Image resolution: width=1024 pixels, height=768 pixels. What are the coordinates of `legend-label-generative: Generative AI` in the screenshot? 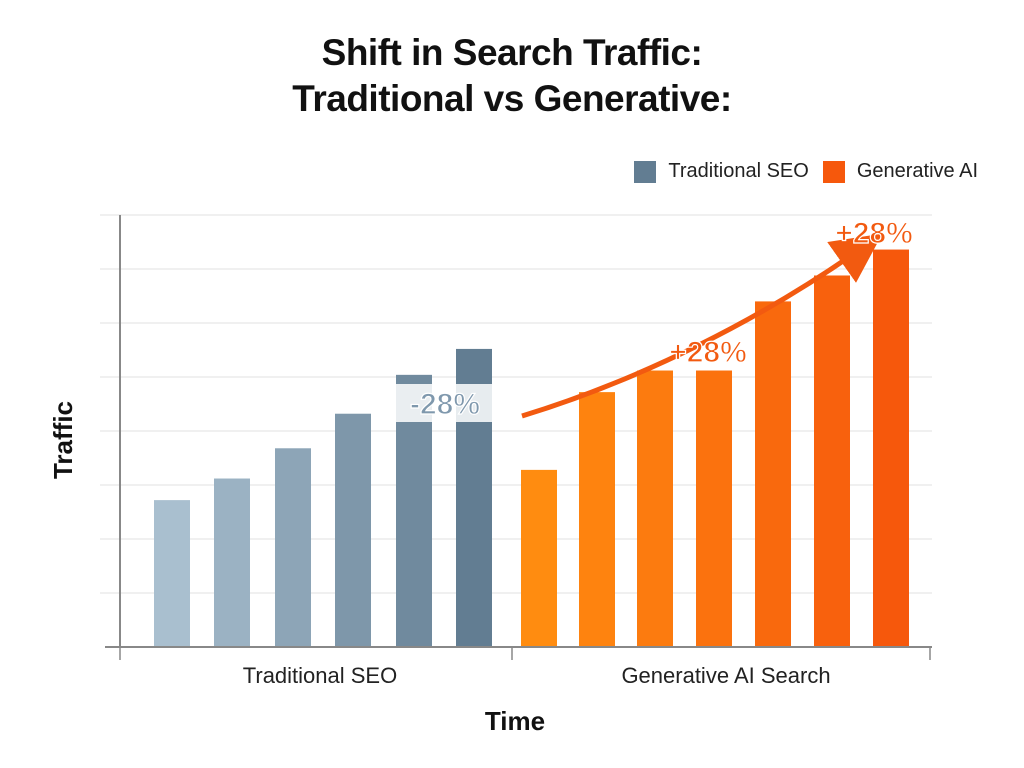 It's located at (917, 171).